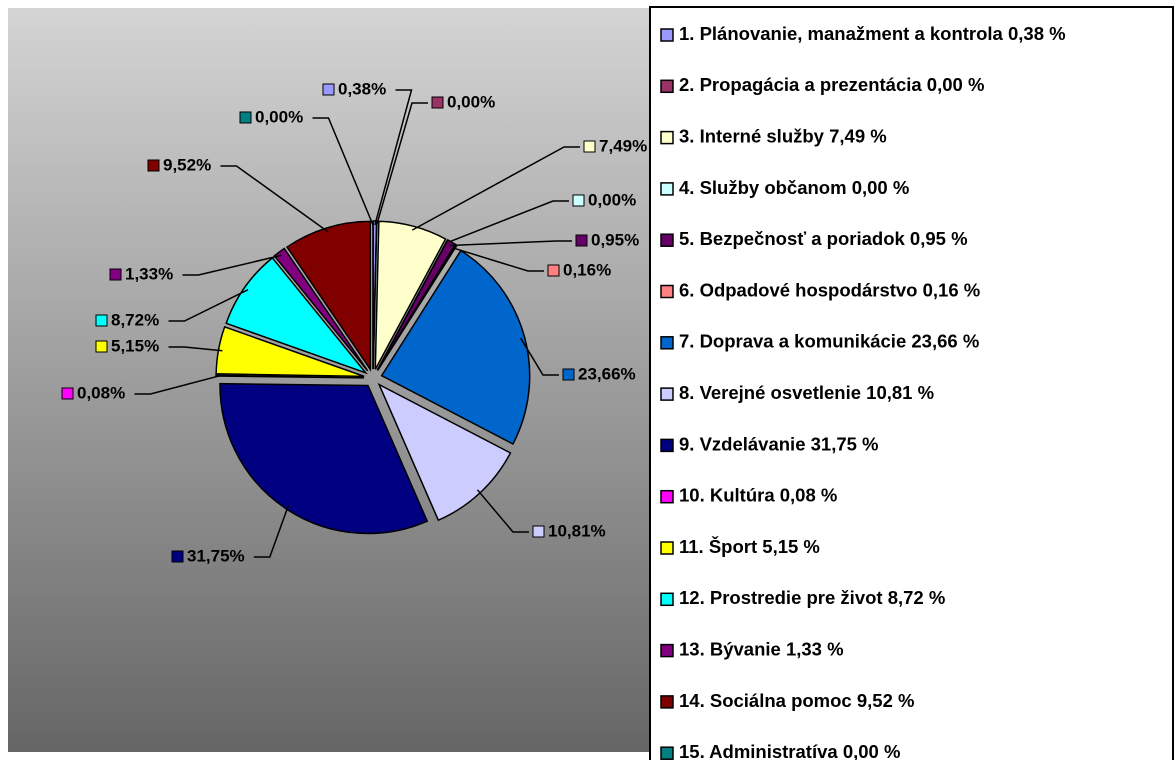 Image resolution: width=1174 pixels, height=760 pixels. What do you see at coordinates (829, 289) in the screenshot?
I see `legend-label: 6. Odpadové hospodárstvo 0,16 %` at bounding box center [829, 289].